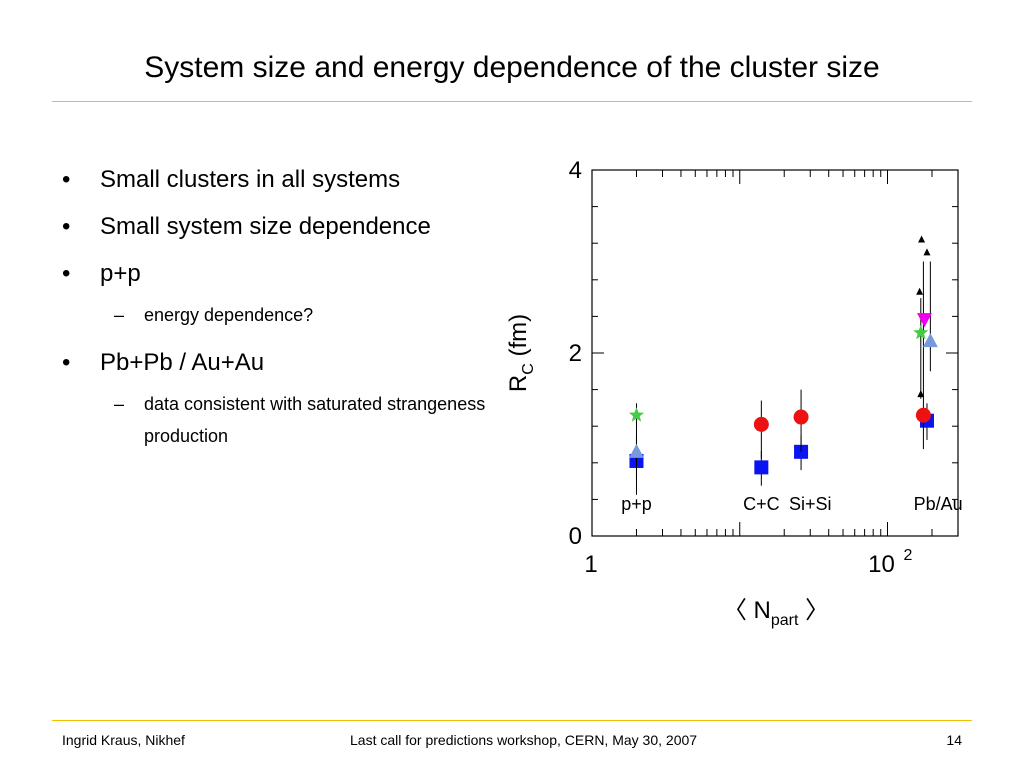 This screenshot has height=768, width=1024. I want to click on y-tick-label: 0, so click(575, 536).